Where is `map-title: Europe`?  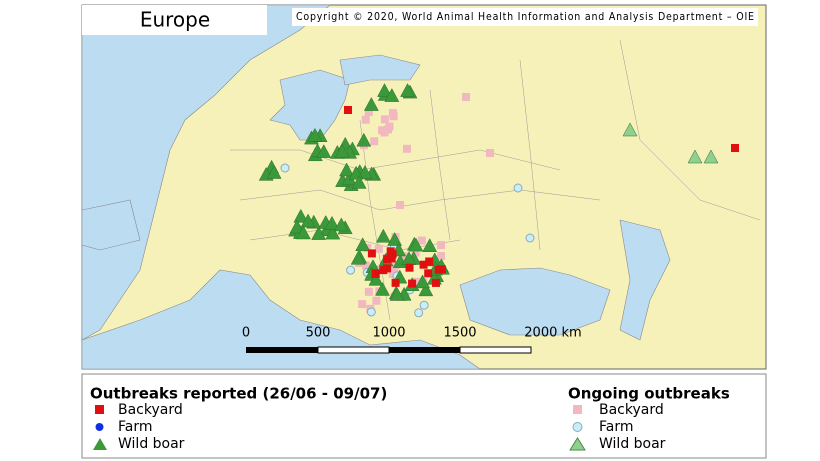 map-title: Europe is located at coordinates (175, 20).